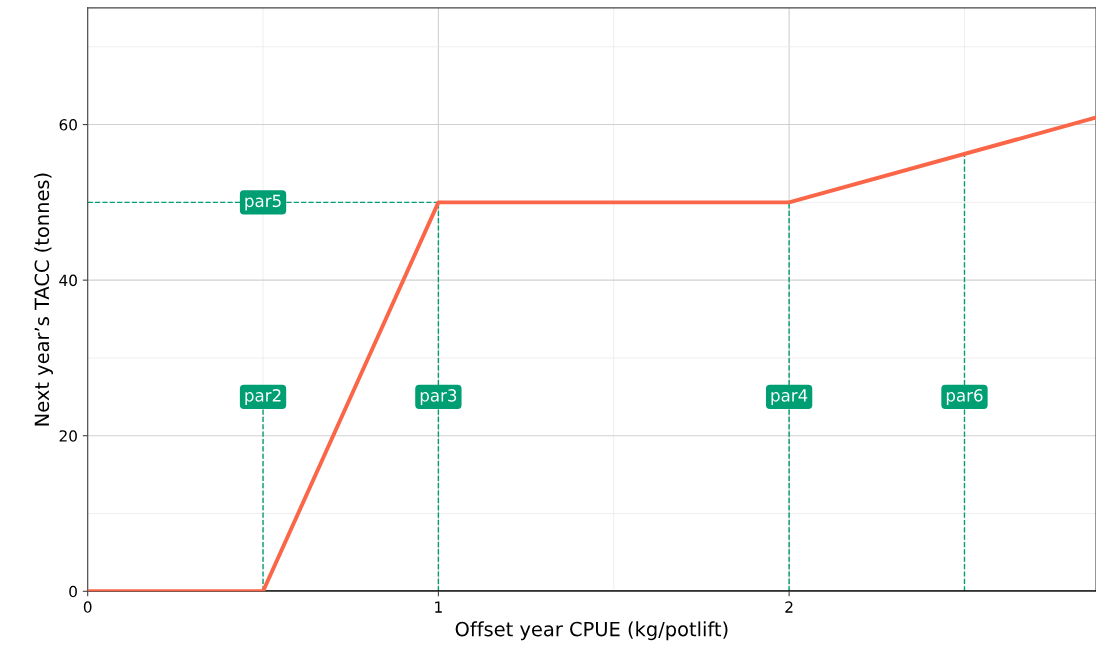 Image resolution: width=1096 pixels, height=657 pixels. What do you see at coordinates (789, 607) in the screenshot?
I see `x-tick-label: 2` at bounding box center [789, 607].